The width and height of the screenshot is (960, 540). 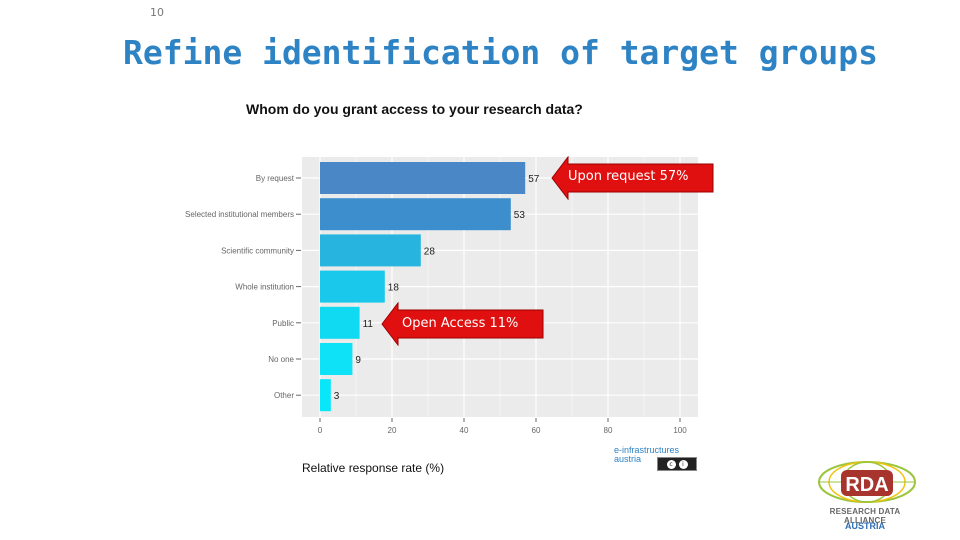 I want to click on callout-open-access-label: Open Access 11%, so click(x=460, y=323).